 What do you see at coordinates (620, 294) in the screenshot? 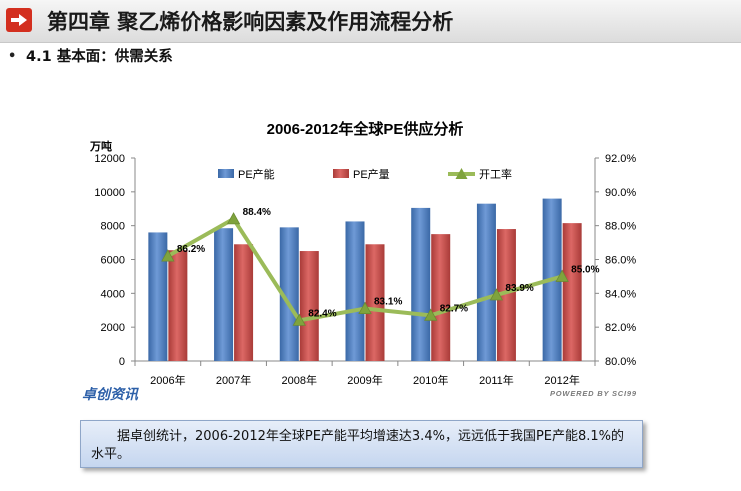
I see `right-tick-label: 84.0%` at bounding box center [620, 294].